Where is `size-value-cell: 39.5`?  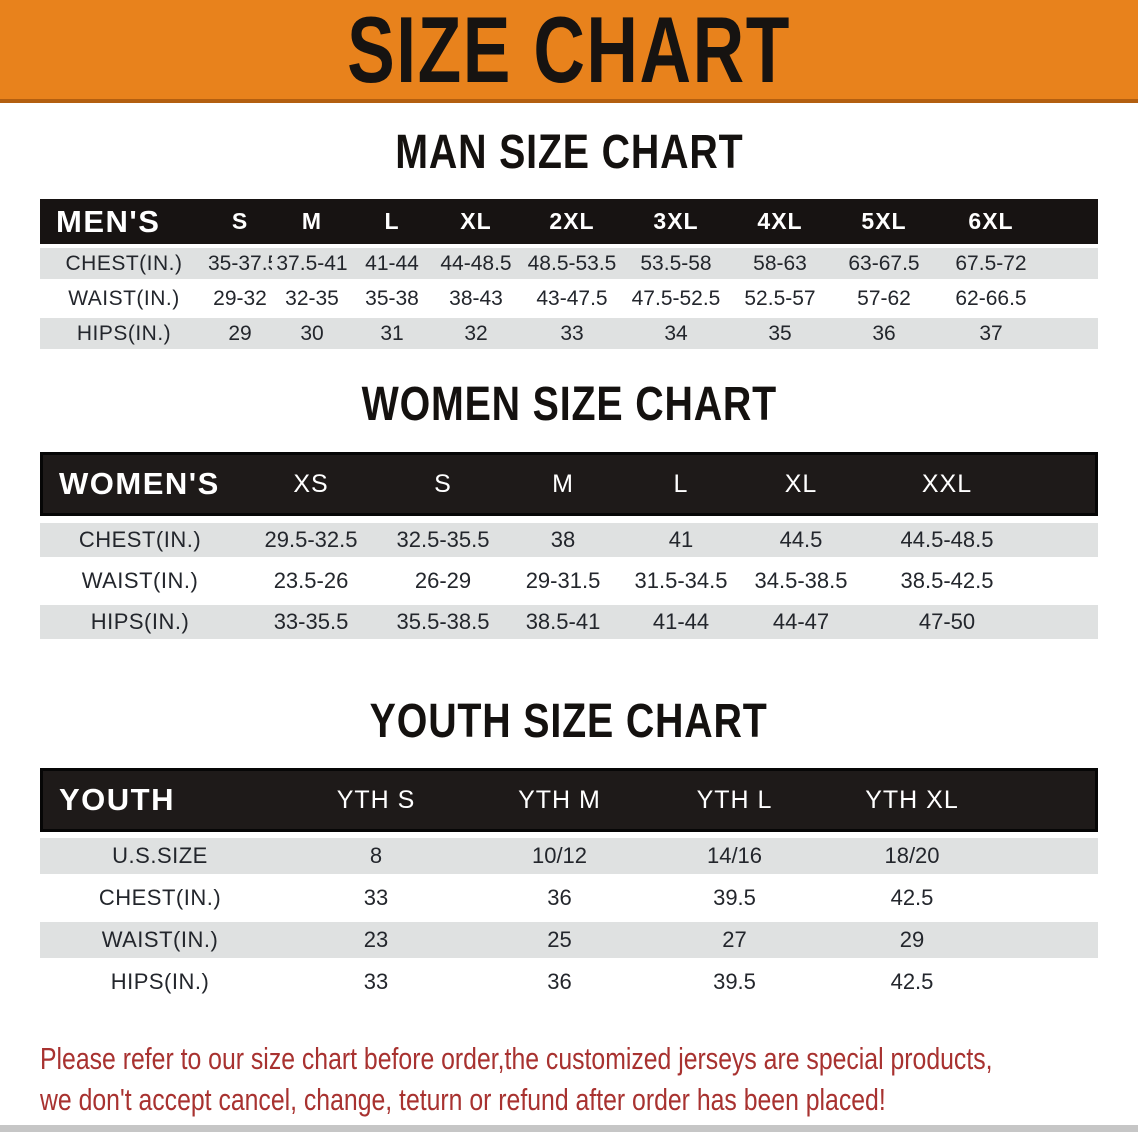 size-value-cell: 39.5 is located at coordinates (734, 982).